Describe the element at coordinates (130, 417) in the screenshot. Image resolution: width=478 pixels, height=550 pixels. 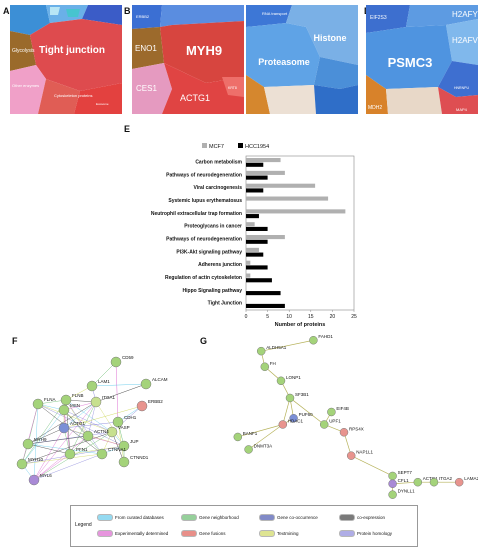
I see `network-node-label: CDH1` at that location.